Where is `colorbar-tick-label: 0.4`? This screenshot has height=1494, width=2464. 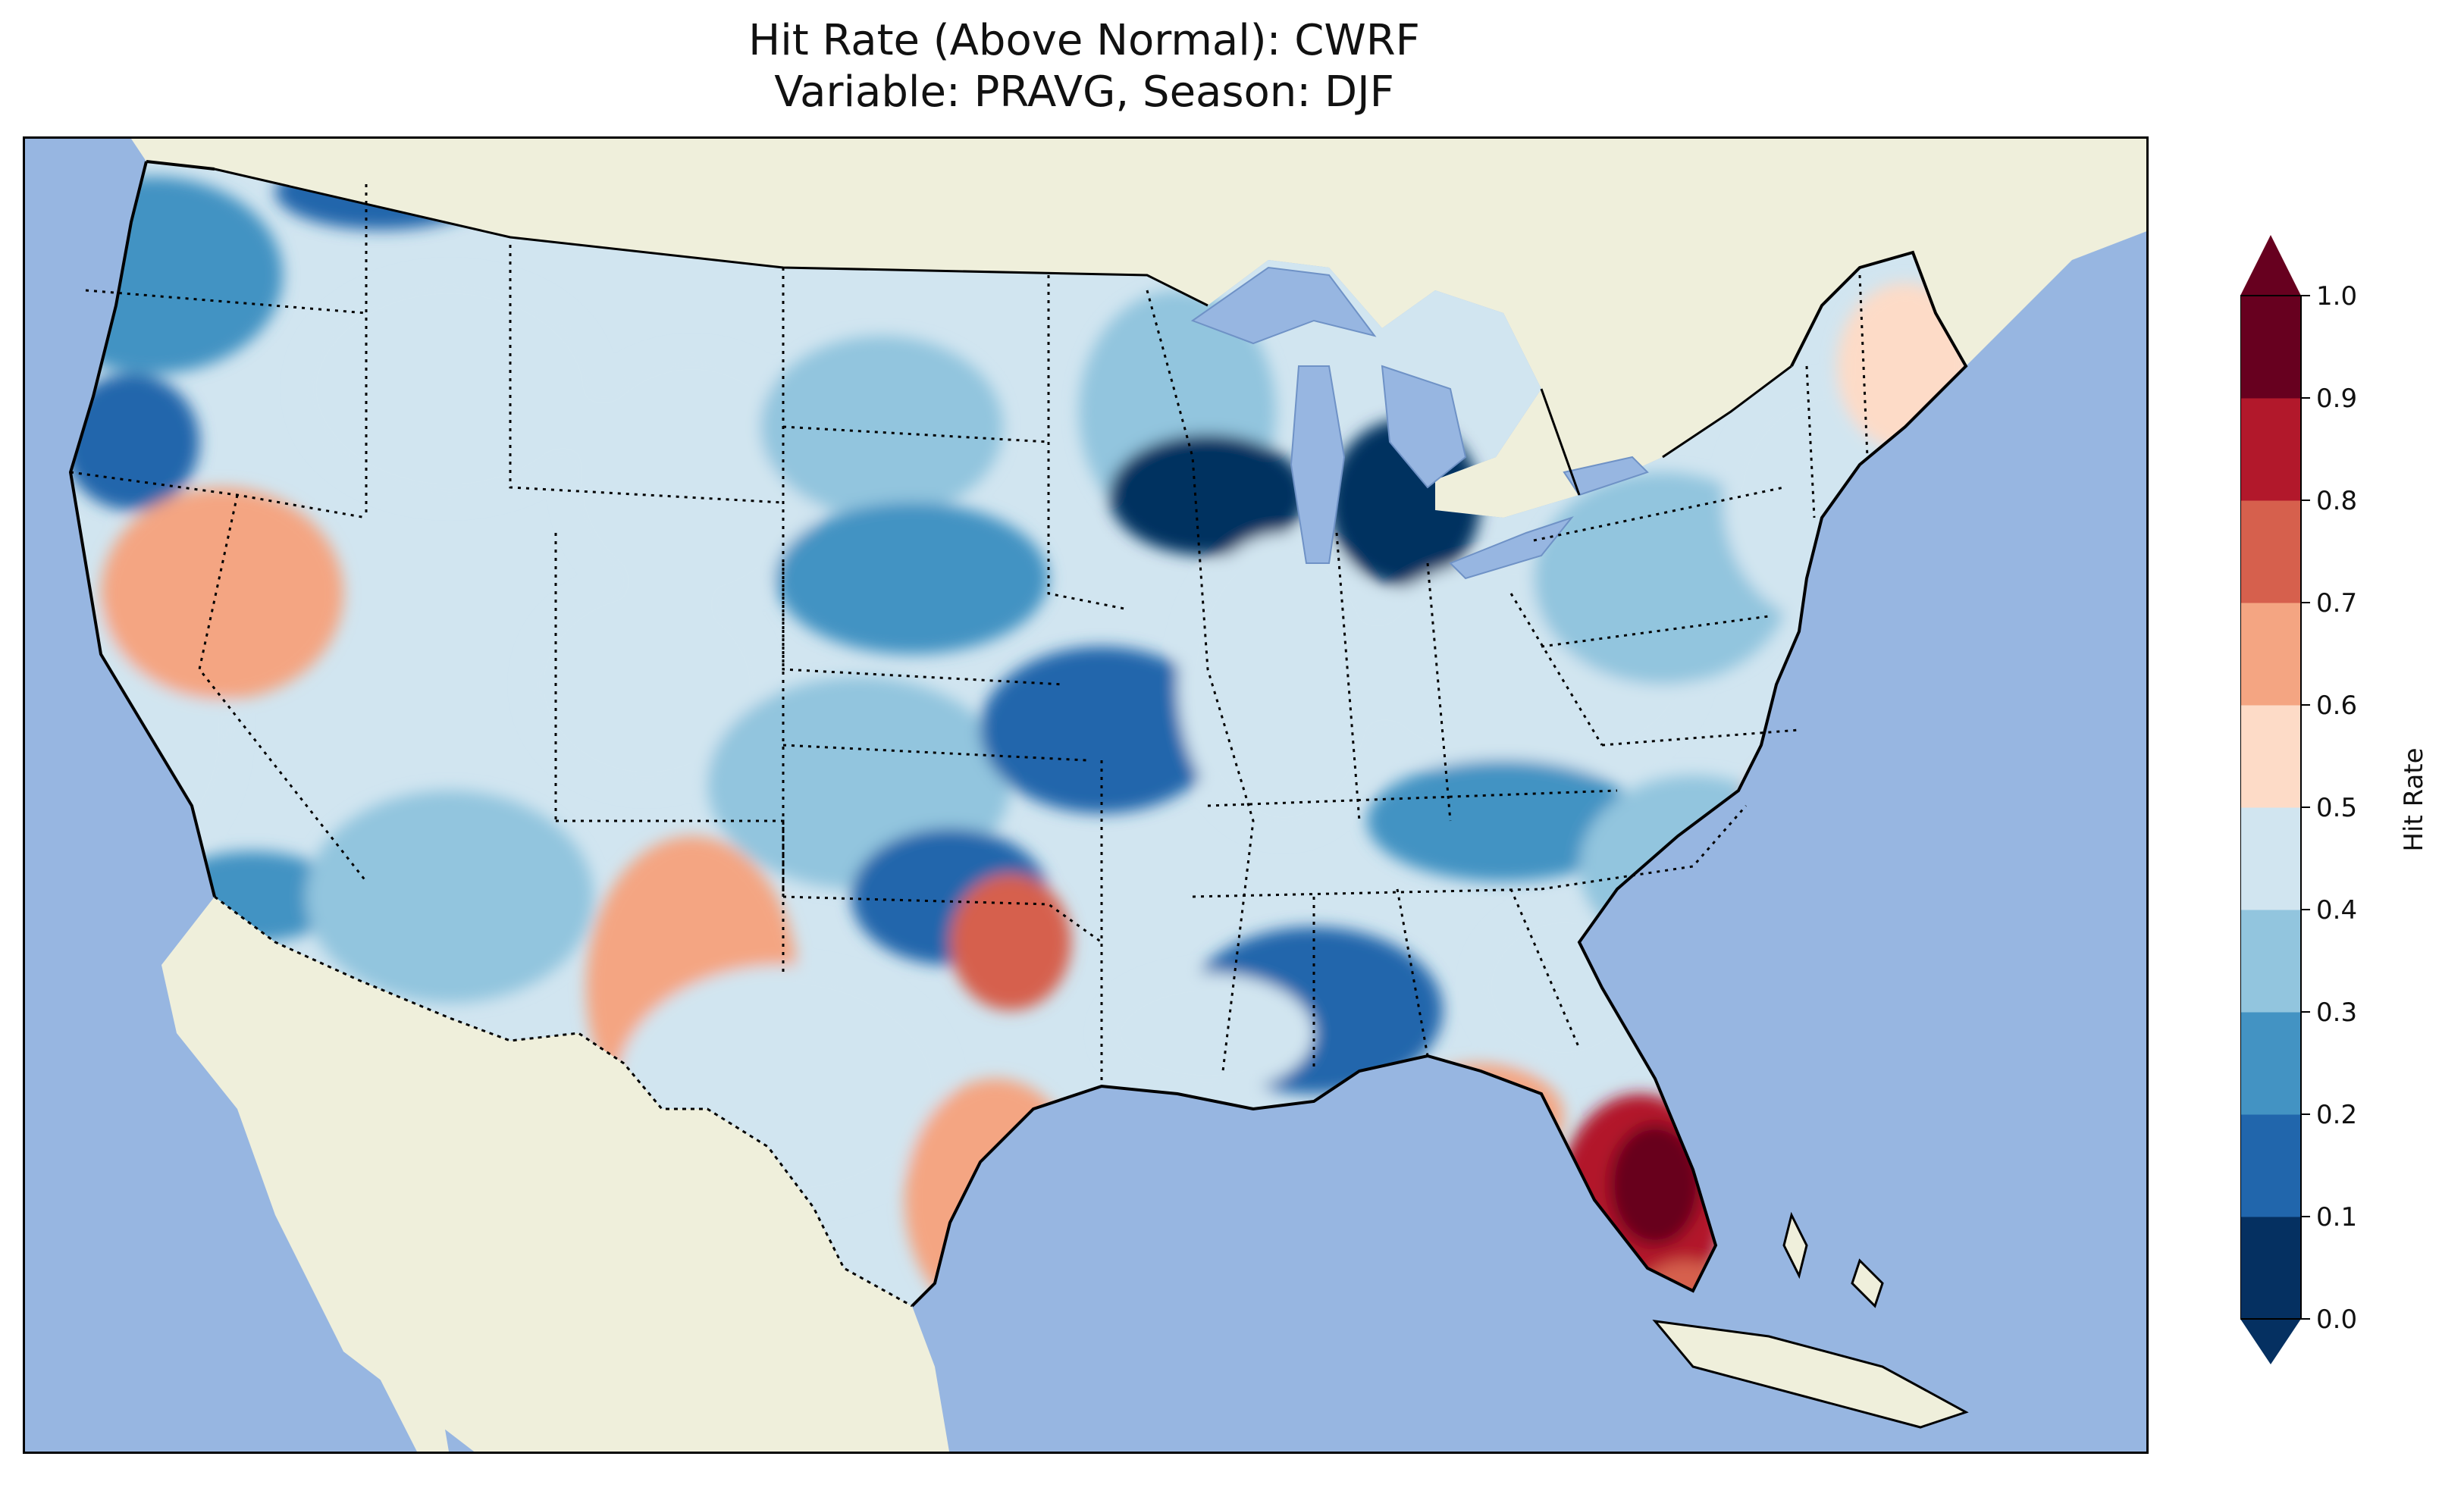
colorbar-tick-label: 0.4 is located at coordinates (2337, 910).